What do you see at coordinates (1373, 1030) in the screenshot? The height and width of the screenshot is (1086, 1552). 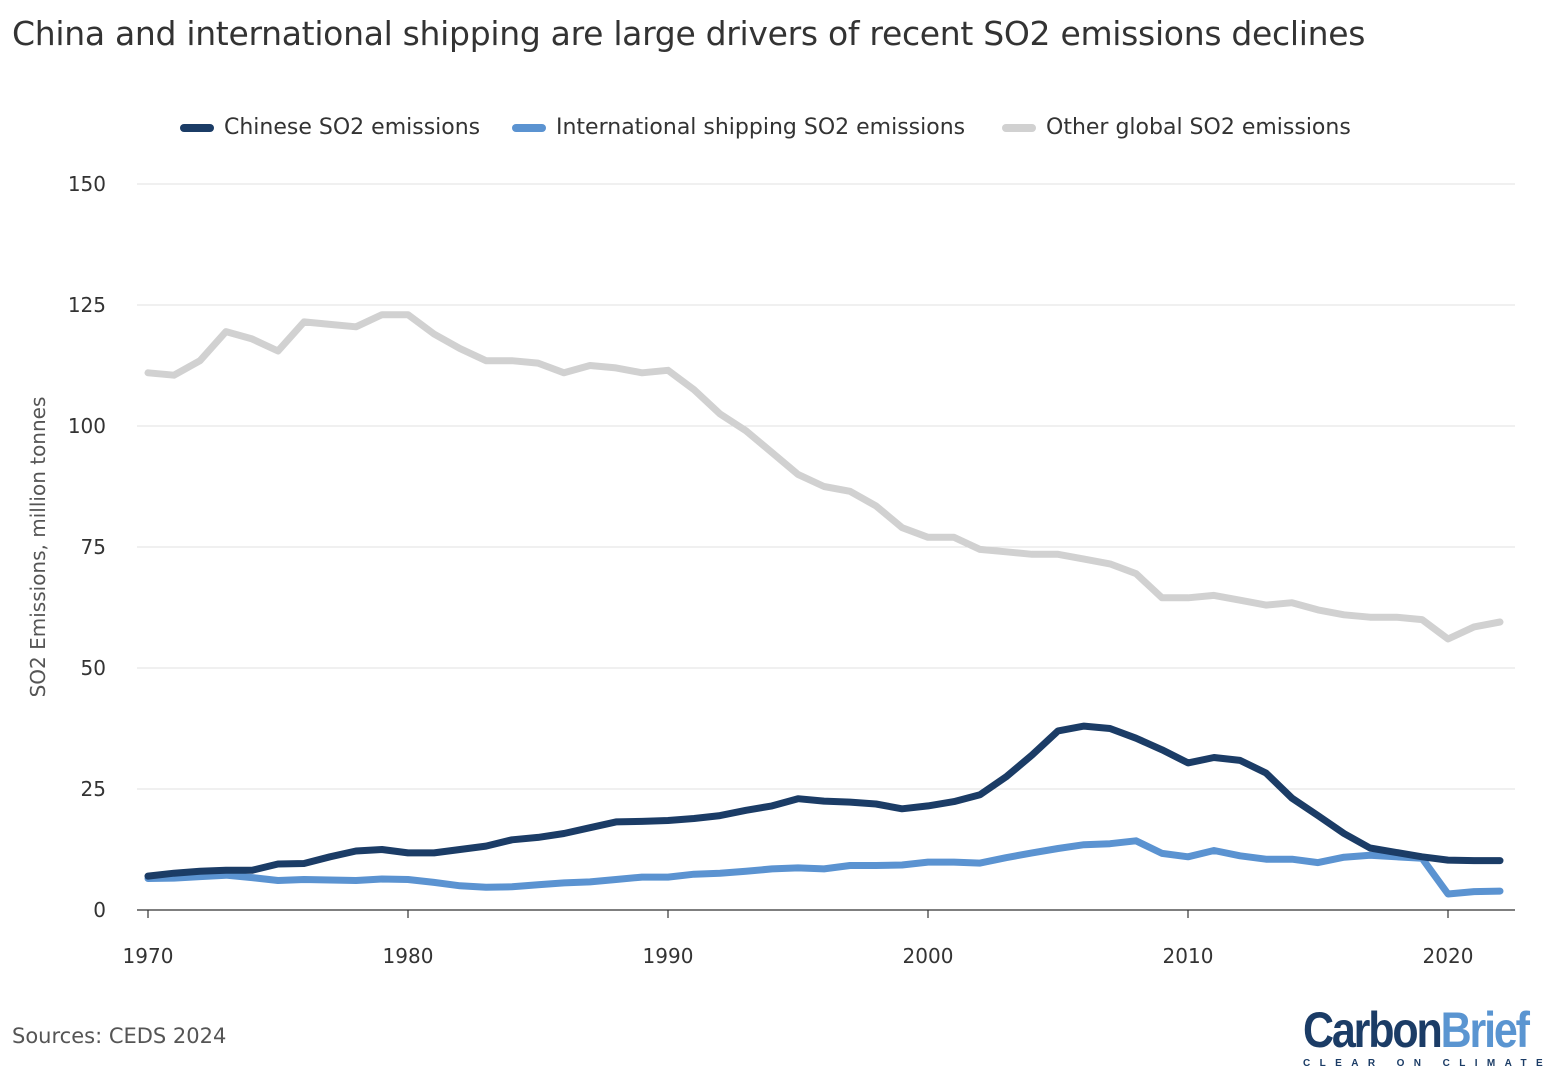 I see `logo-carbon: Carbon` at bounding box center [1373, 1030].